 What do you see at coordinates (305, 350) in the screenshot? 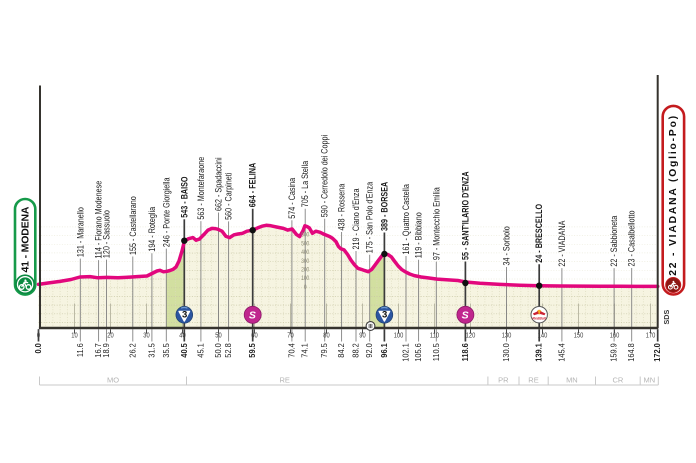
I see `svg-text: 74.1` at bounding box center [305, 350].